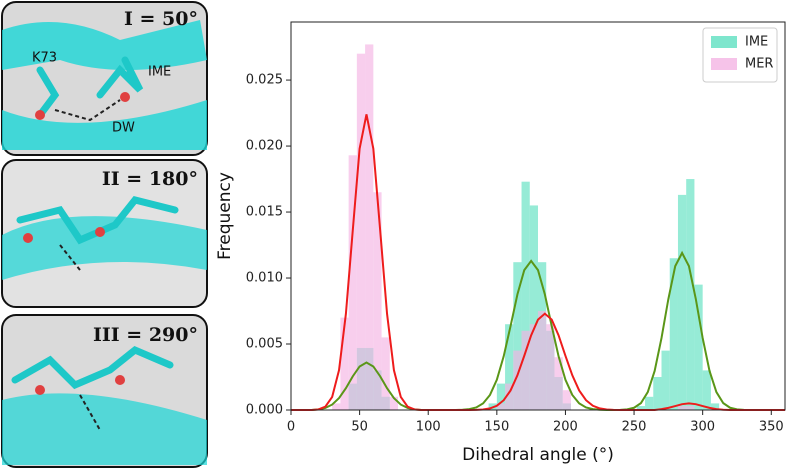  Describe the element at coordinates (104, 78) in the screenshot. I see `structure-panel: I = 50° K73 IME DW` at that location.